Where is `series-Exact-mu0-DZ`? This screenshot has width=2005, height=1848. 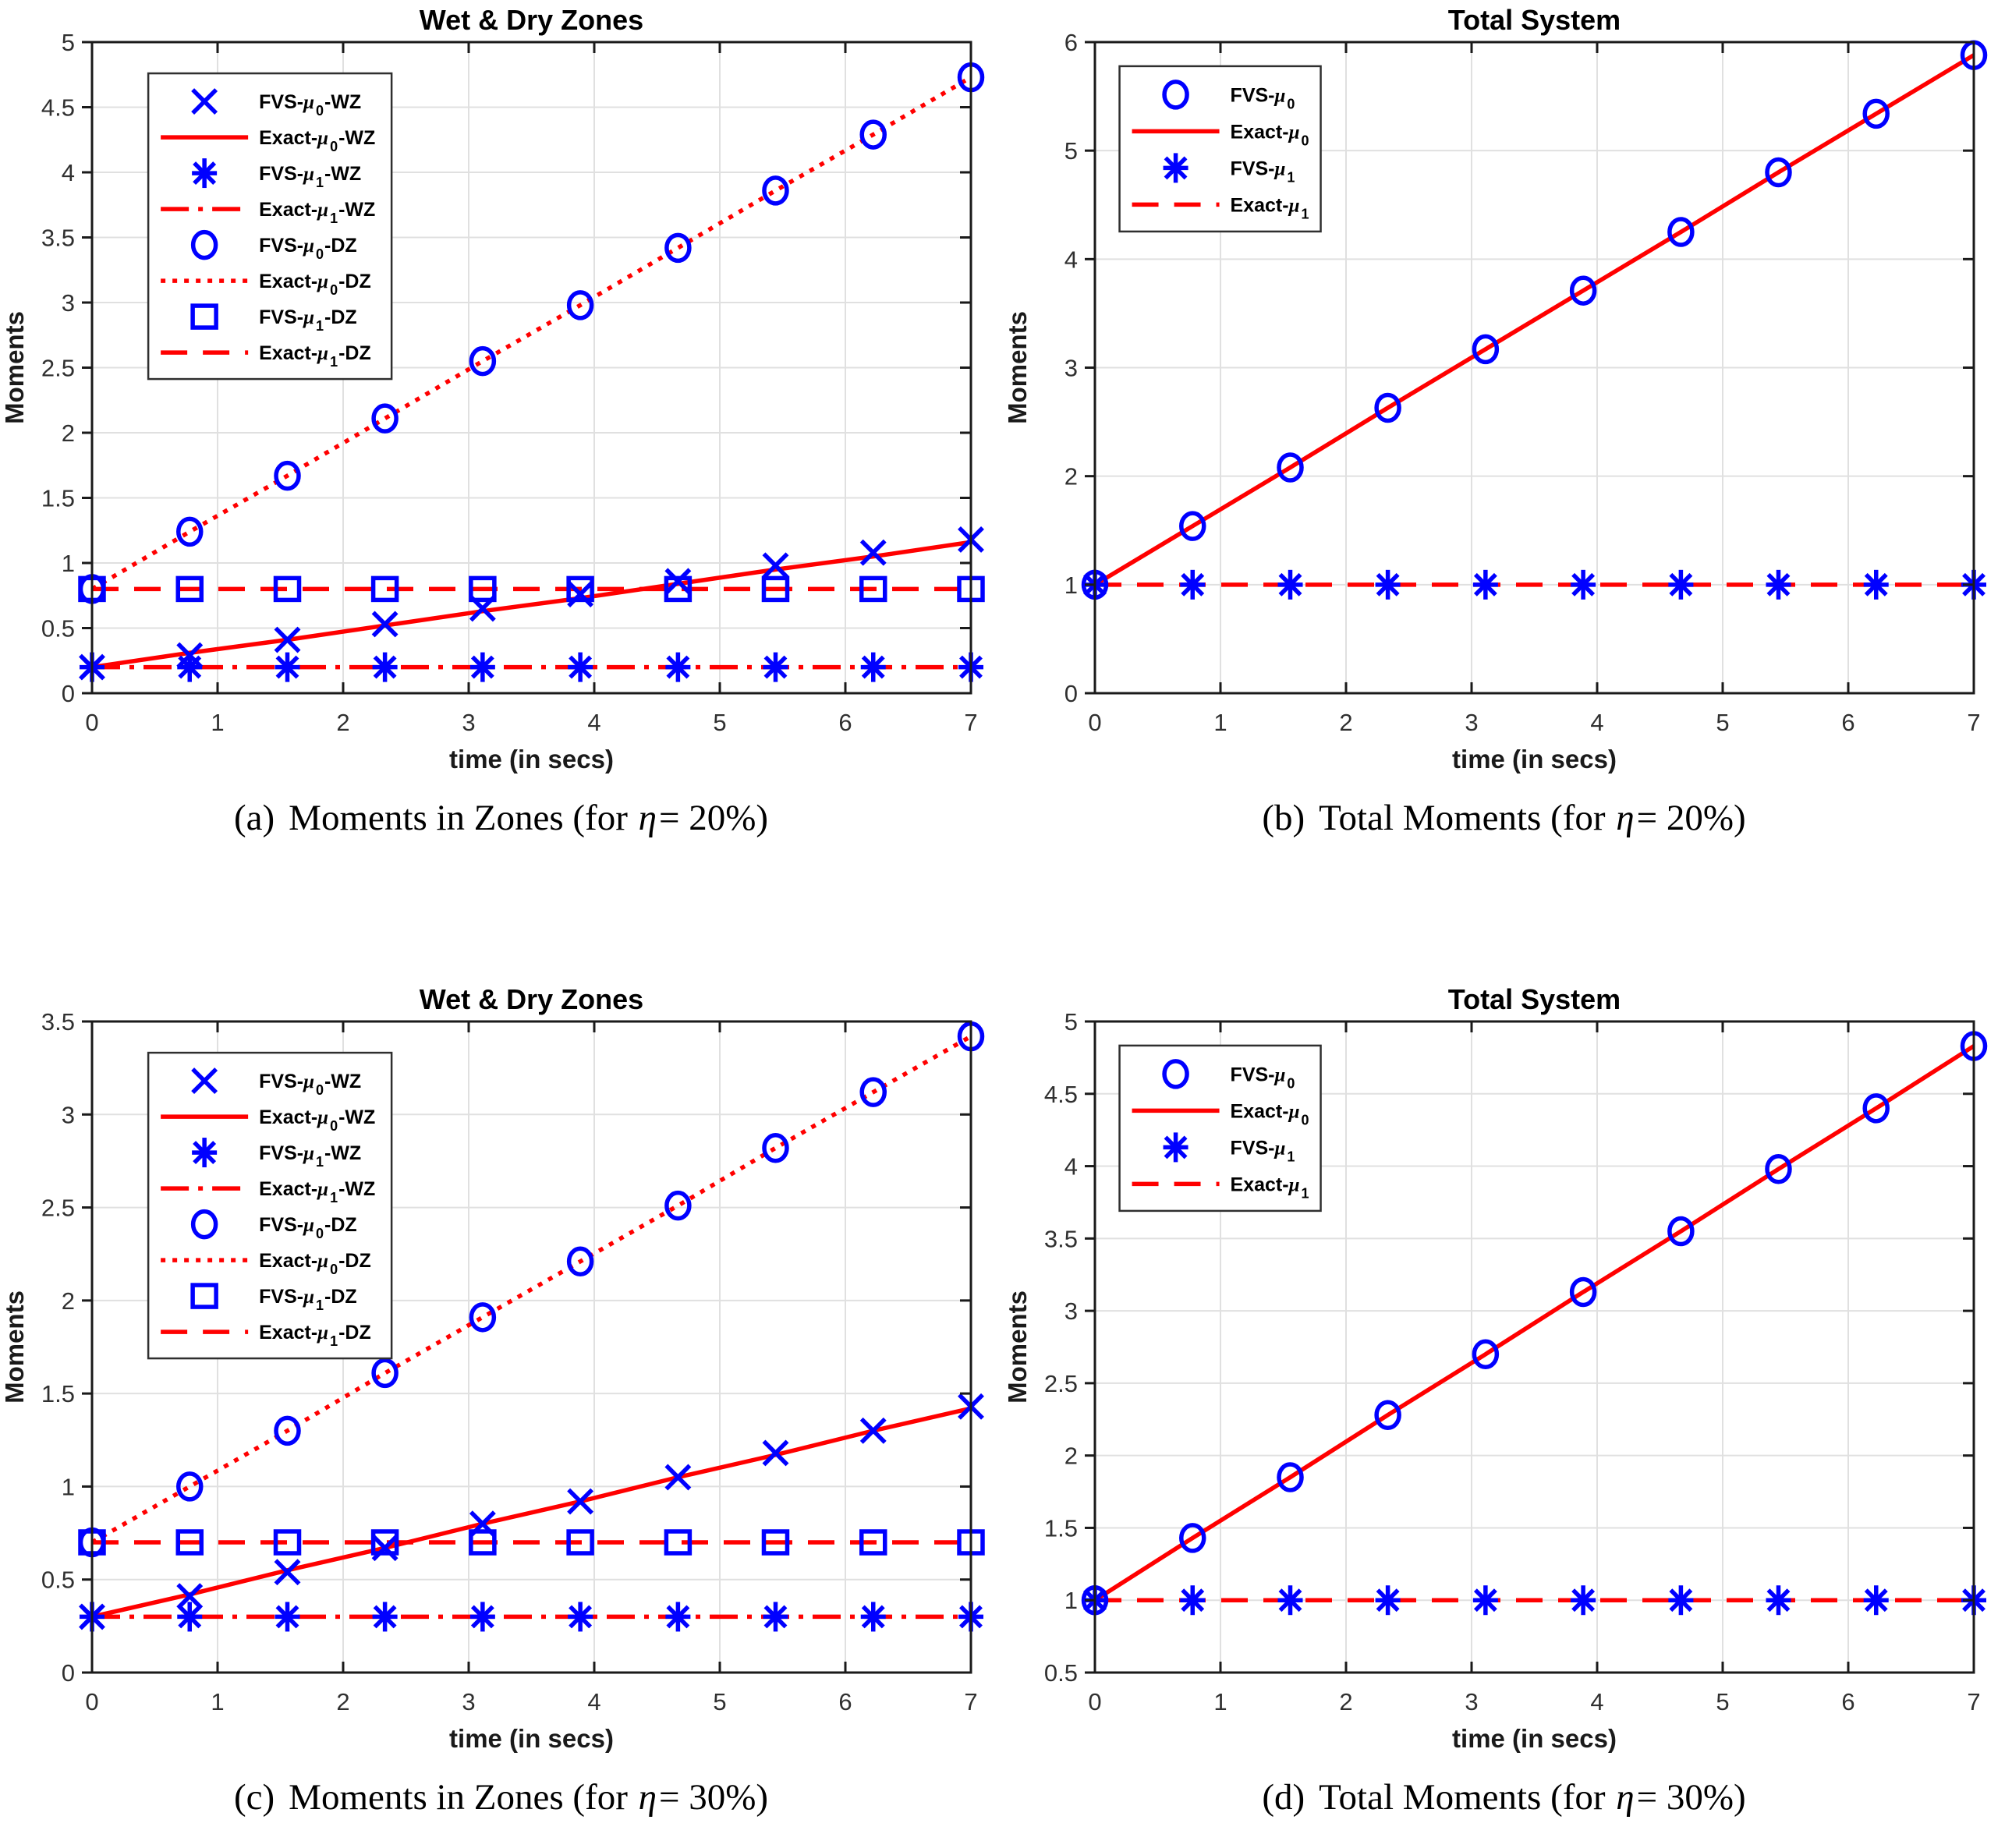
series-Exact-mu0-DZ is located at coordinates (532, 1290).